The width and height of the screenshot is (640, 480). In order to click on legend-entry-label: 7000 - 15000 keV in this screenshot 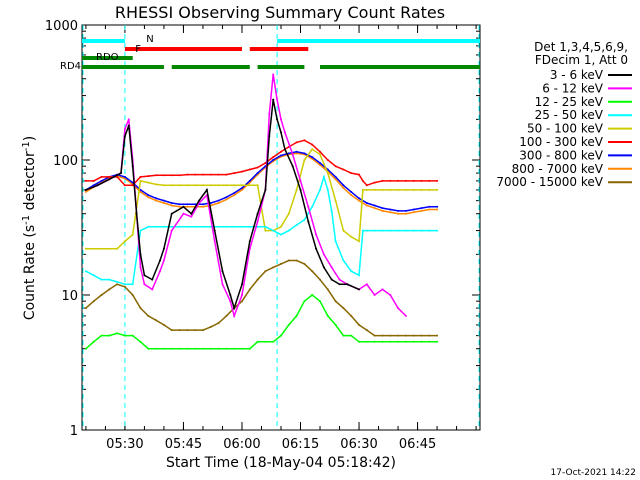, I will do `click(549, 182)`.